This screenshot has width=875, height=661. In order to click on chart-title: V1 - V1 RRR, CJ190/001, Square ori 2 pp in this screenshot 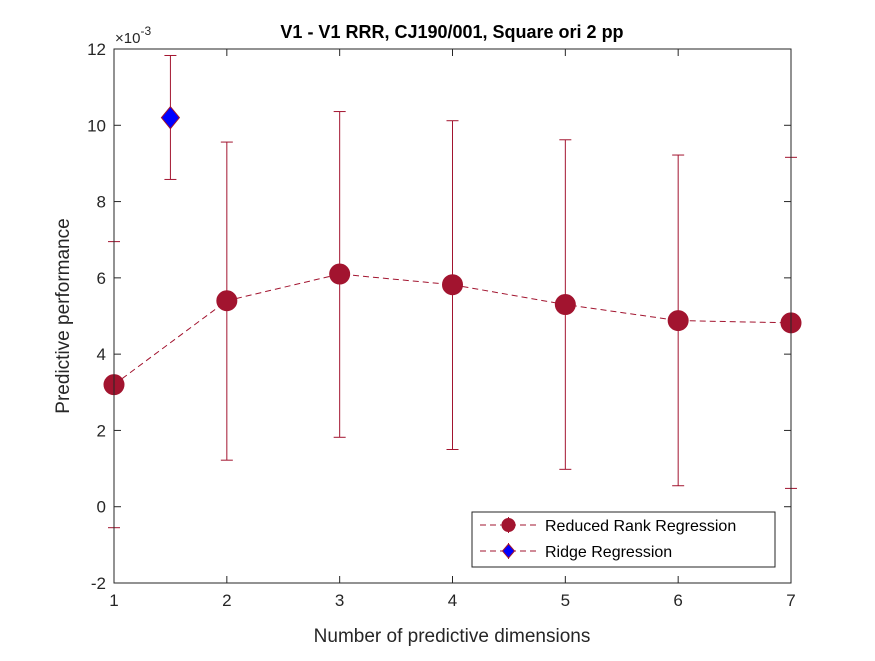, I will do `click(451, 32)`.